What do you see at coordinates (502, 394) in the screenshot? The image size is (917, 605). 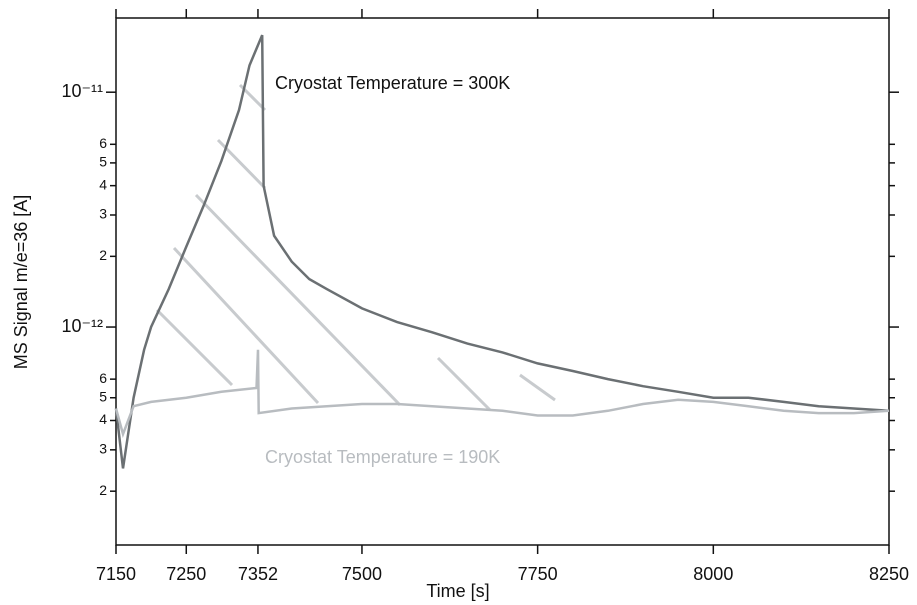 I see `series-line` at bounding box center [502, 394].